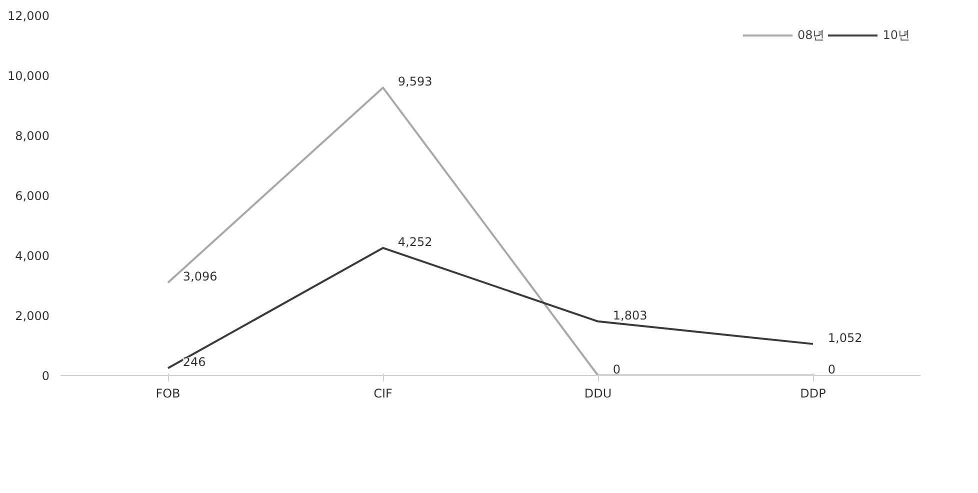 The height and width of the screenshot is (493, 978). Describe the element at coordinates (598, 393) in the screenshot. I see `x-tick-label: DDU` at that location.